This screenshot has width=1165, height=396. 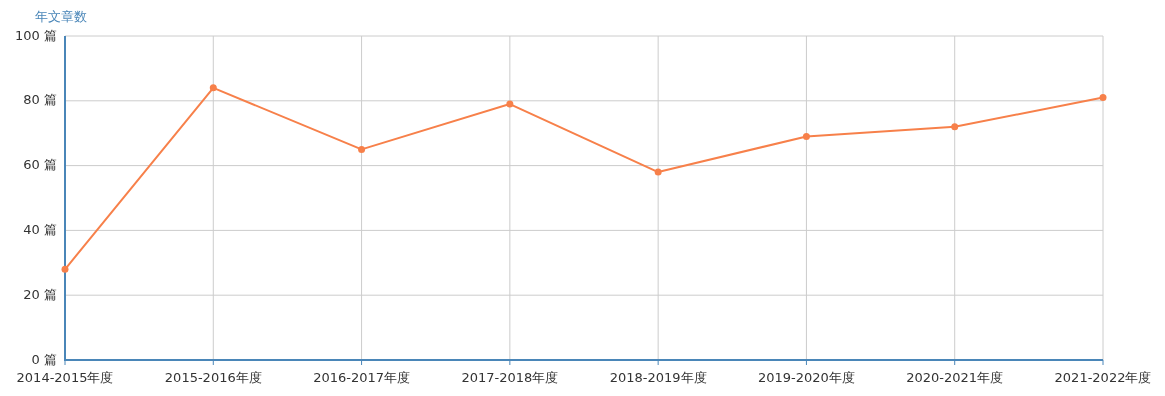 What do you see at coordinates (65, 377) in the screenshot?
I see `x-tick-label: 2014-2015年度` at bounding box center [65, 377].